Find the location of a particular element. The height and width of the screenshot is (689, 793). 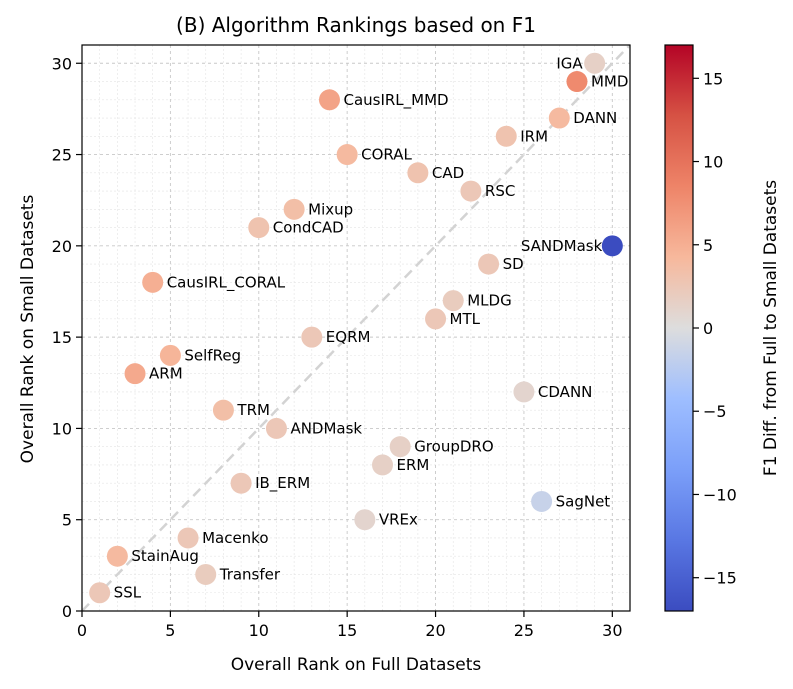

point-rsc is located at coordinates (471, 191).